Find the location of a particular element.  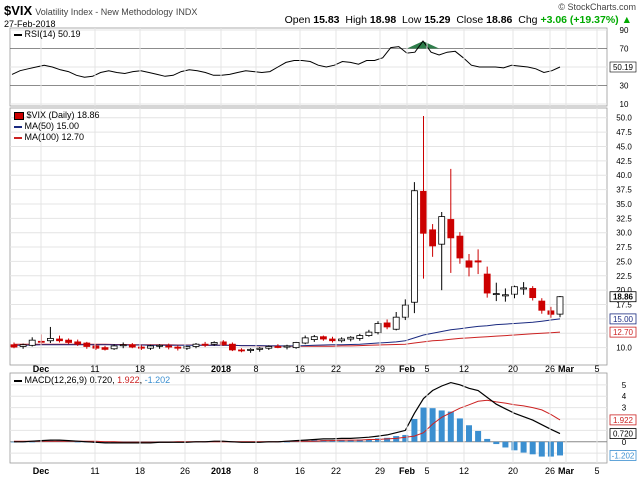

macd-legend-prefix: MACD(12,26,9) is located at coordinates (56, 380).